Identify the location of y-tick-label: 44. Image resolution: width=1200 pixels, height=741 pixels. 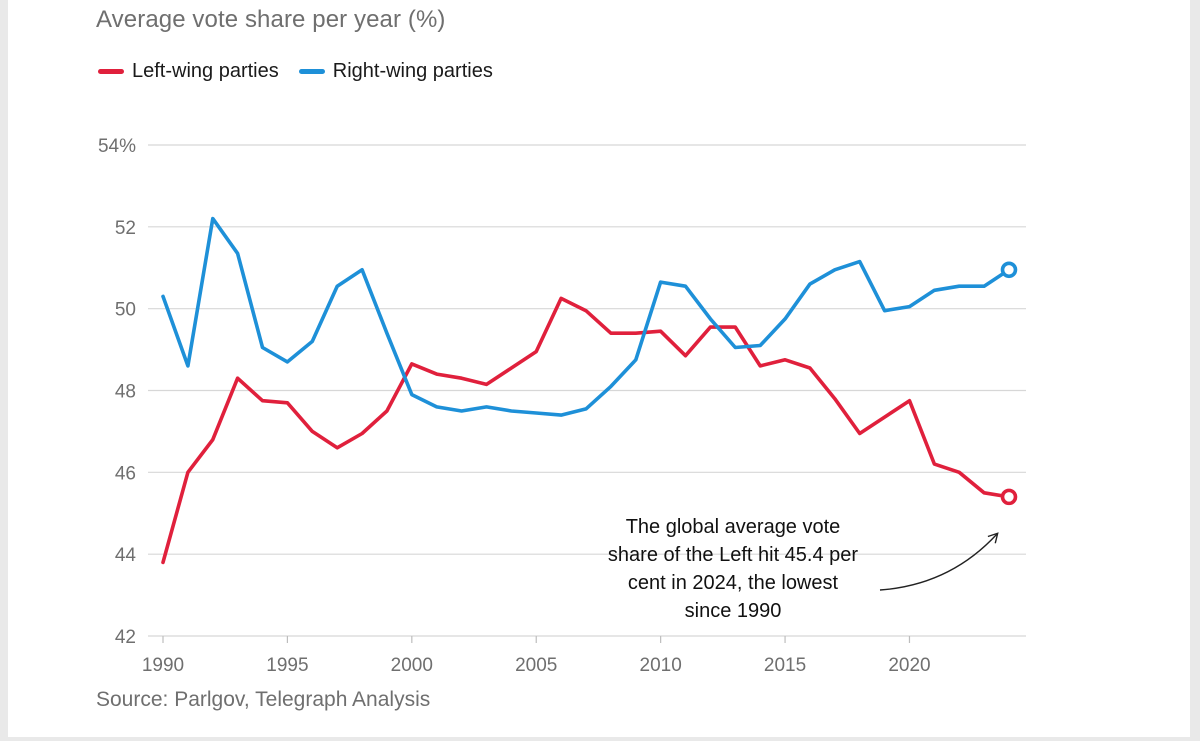
(126, 555).